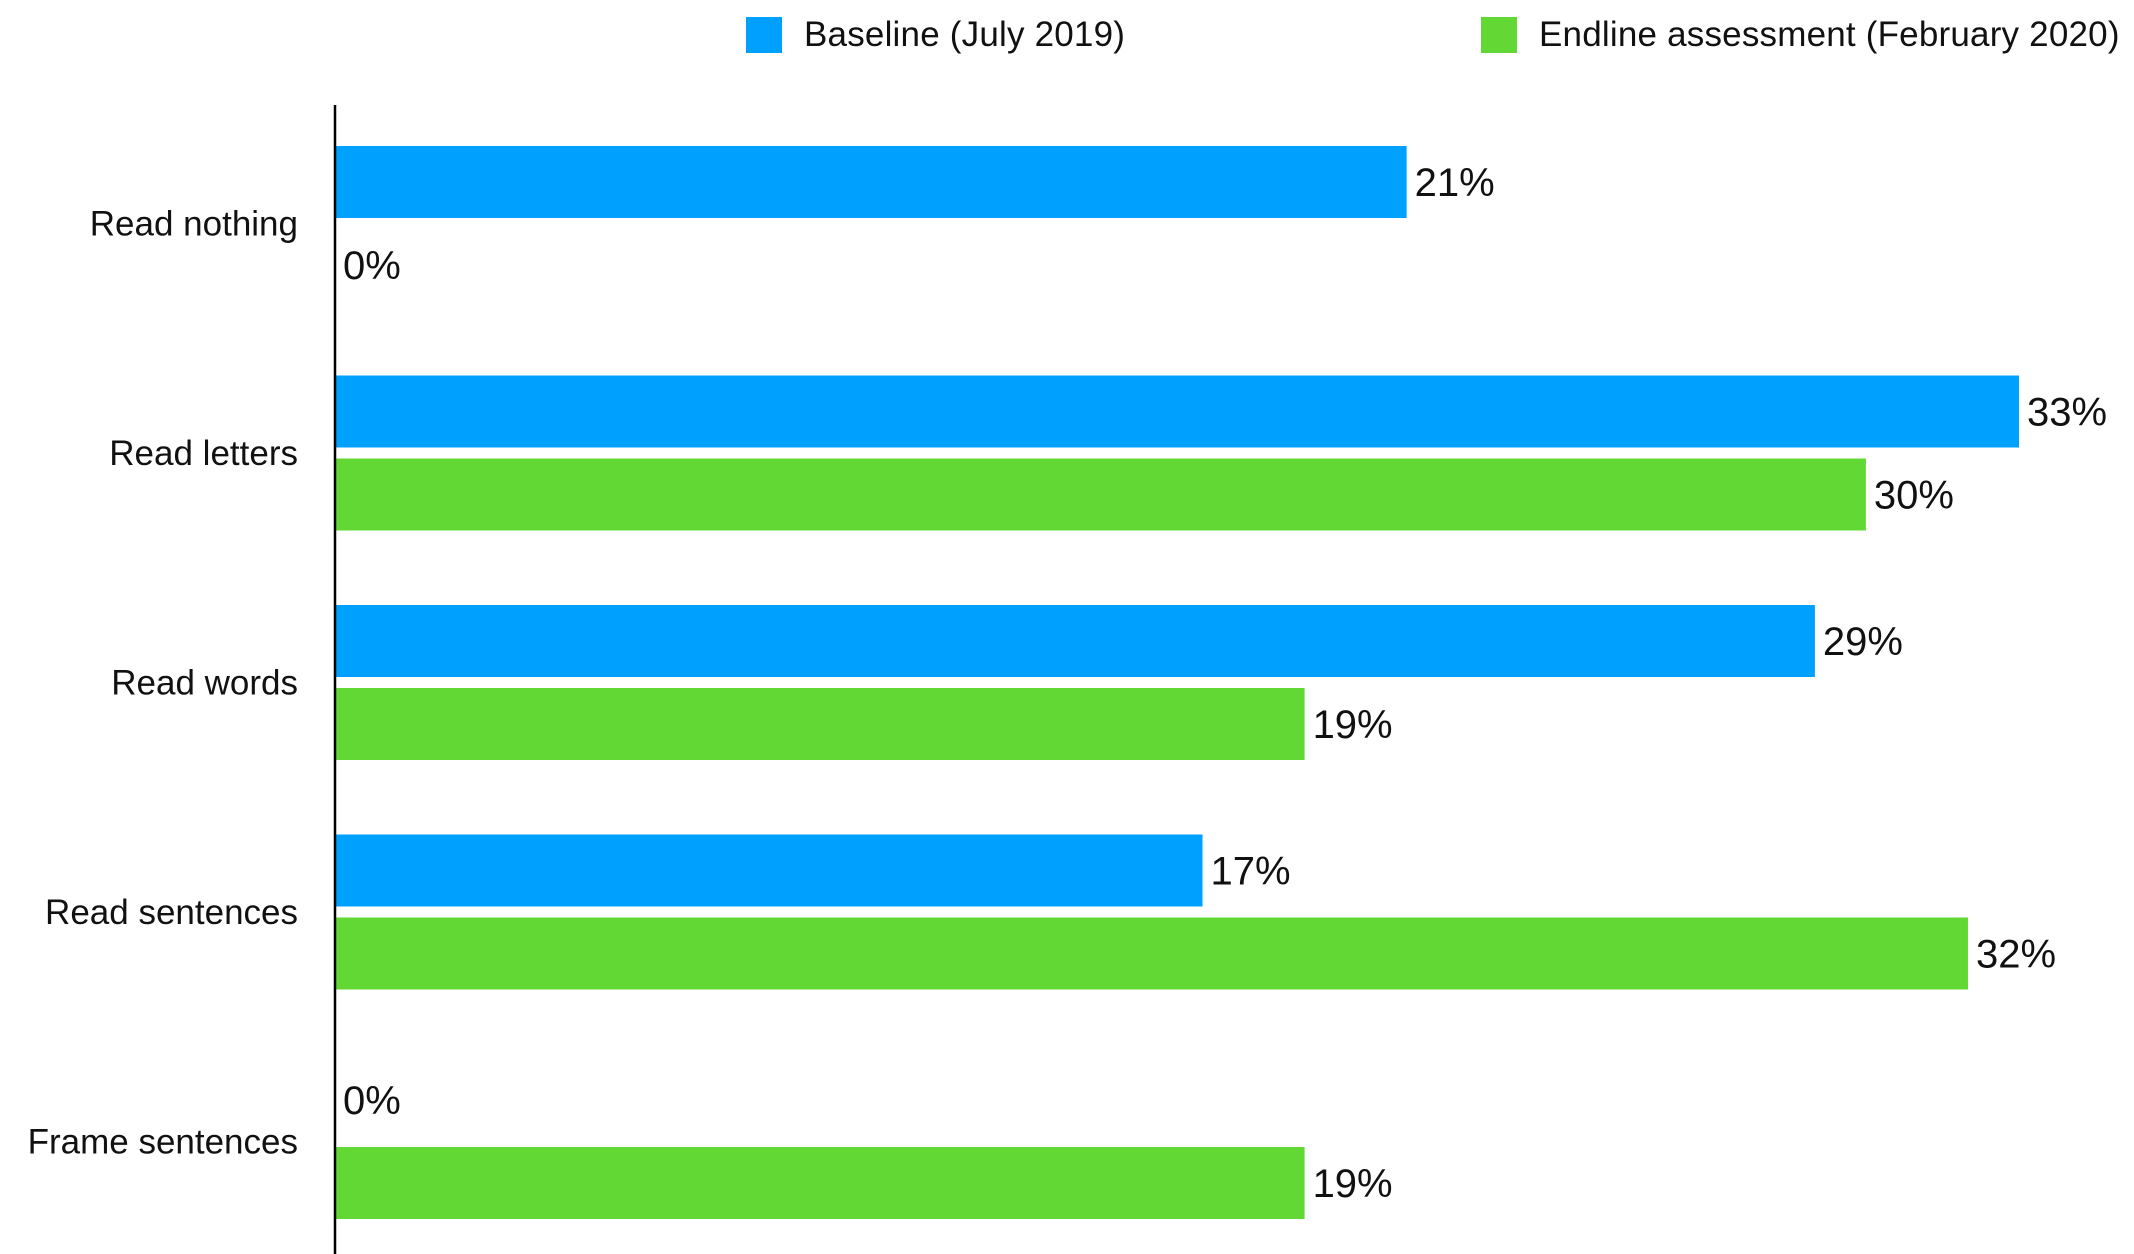  I want to click on value-label-baseline-read-words: 29%, so click(1863, 642).